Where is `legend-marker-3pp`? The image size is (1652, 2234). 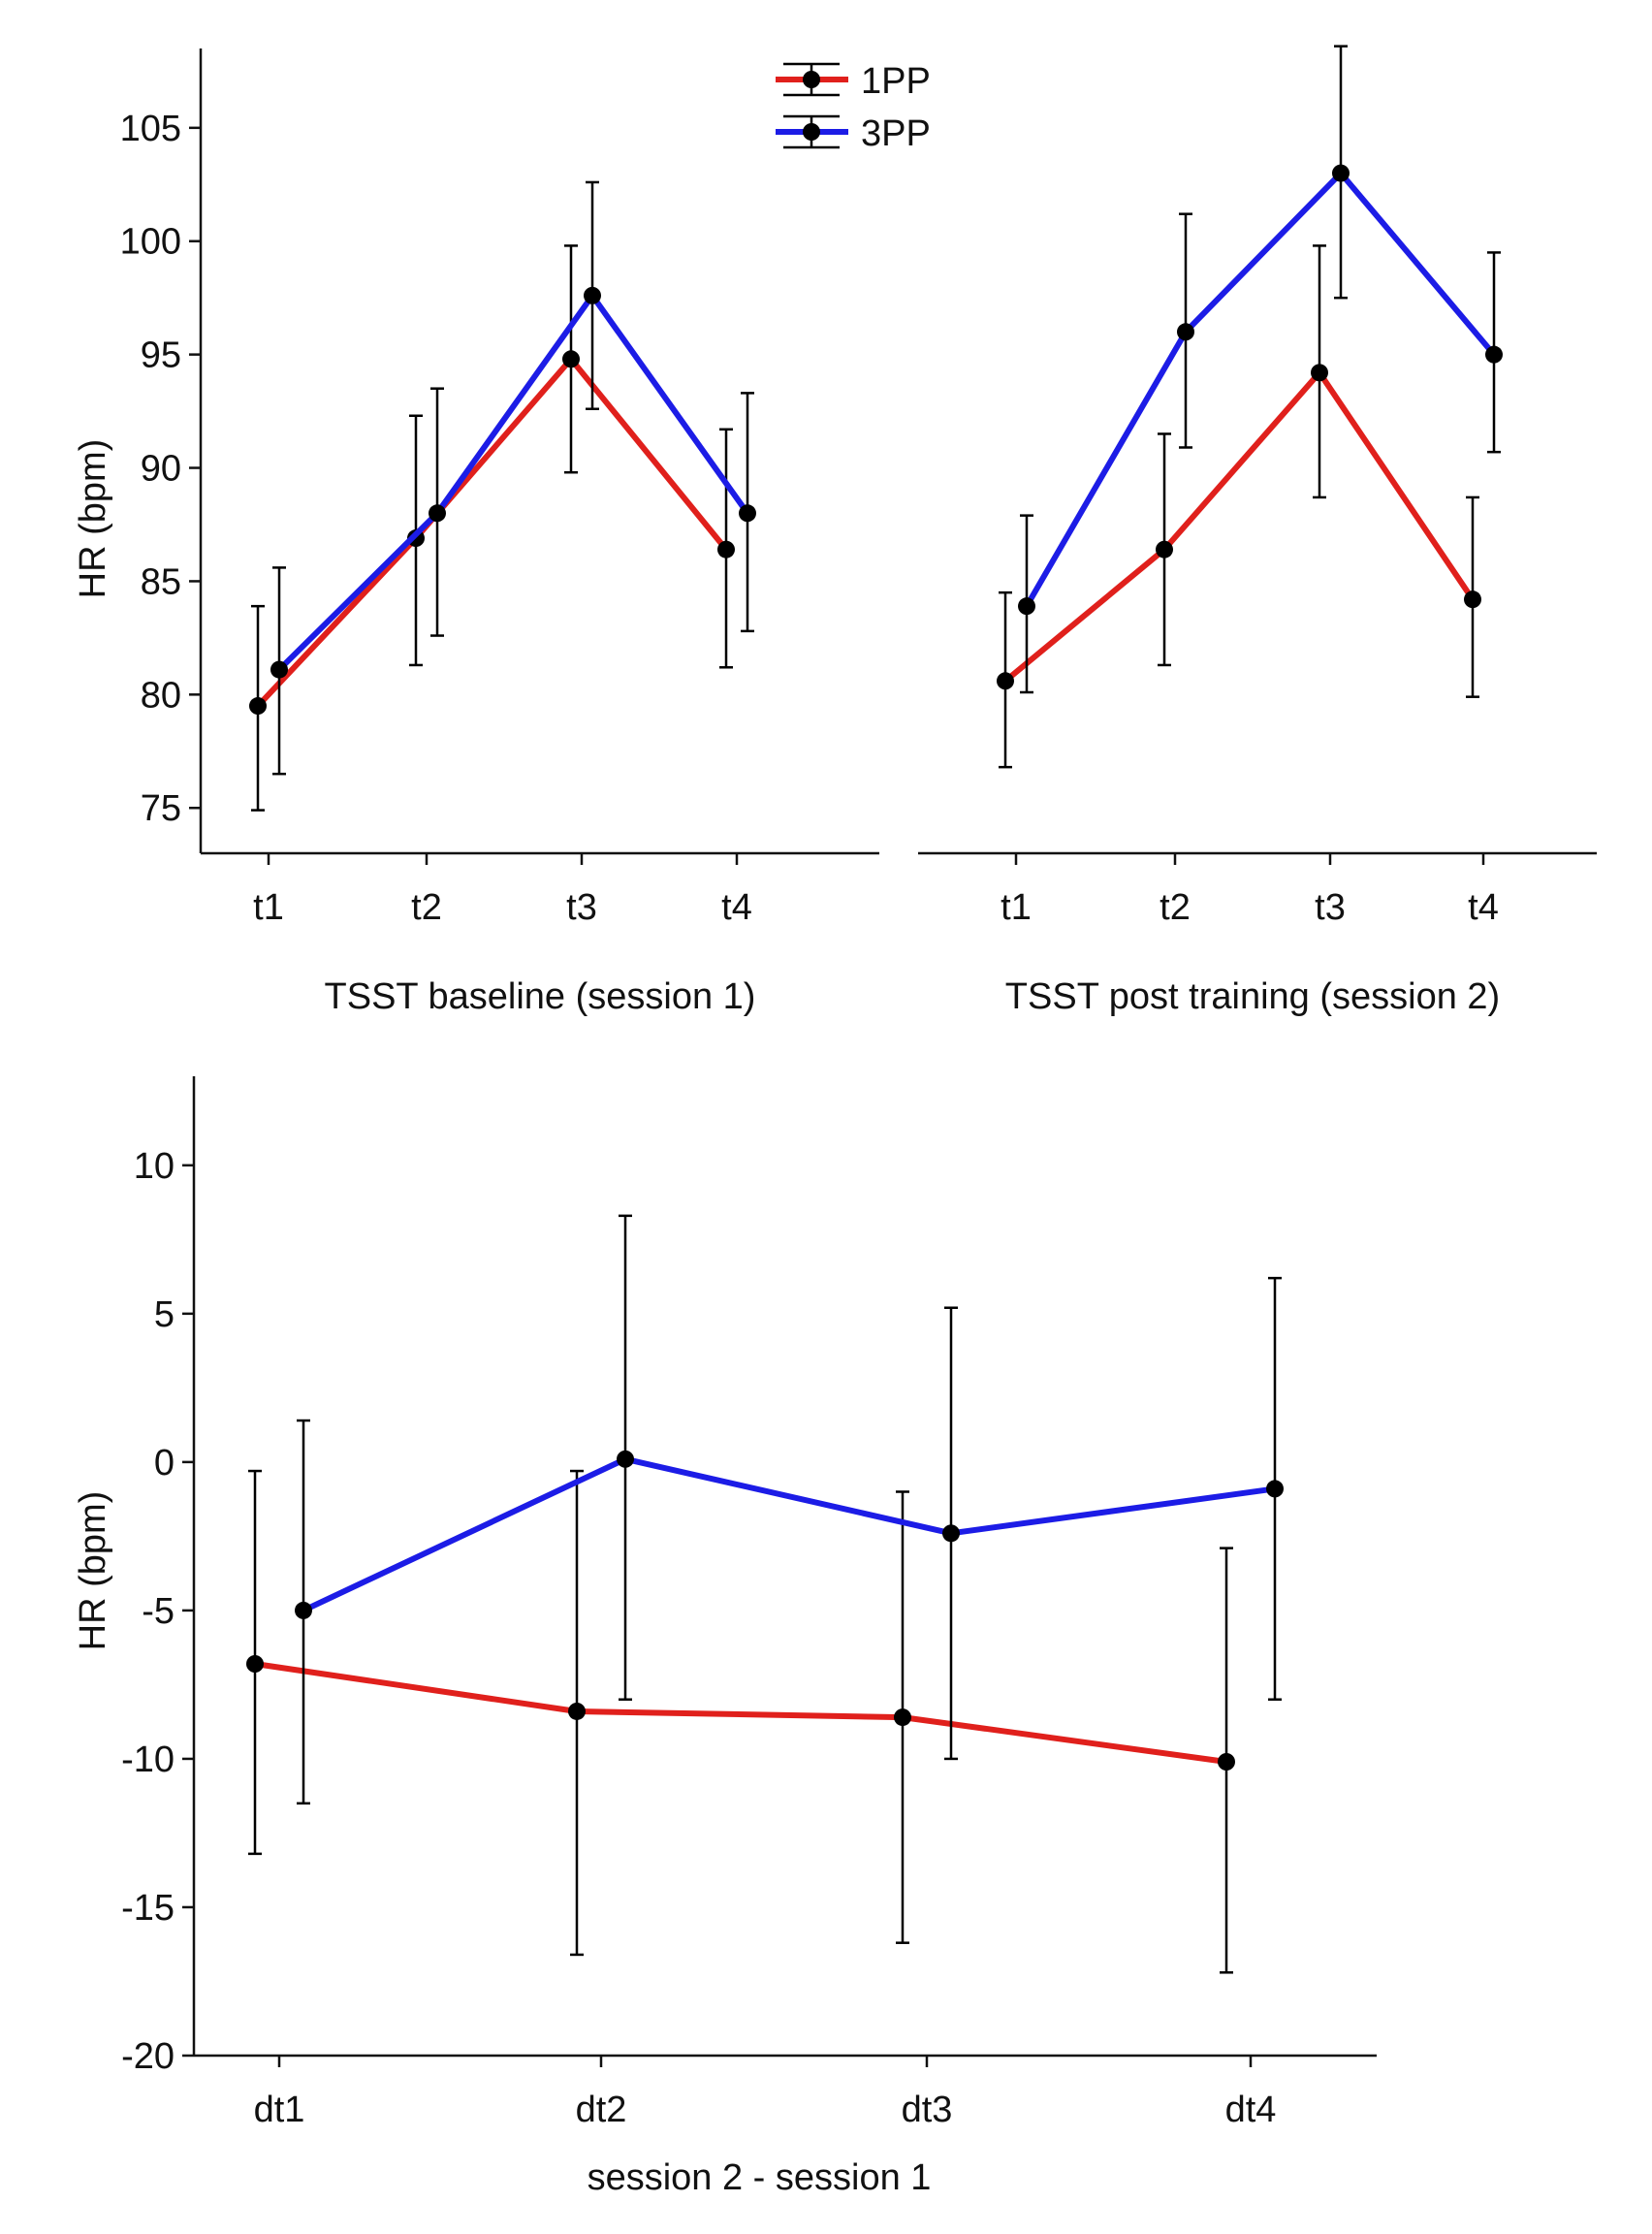 legend-marker-3pp is located at coordinates (812, 132).